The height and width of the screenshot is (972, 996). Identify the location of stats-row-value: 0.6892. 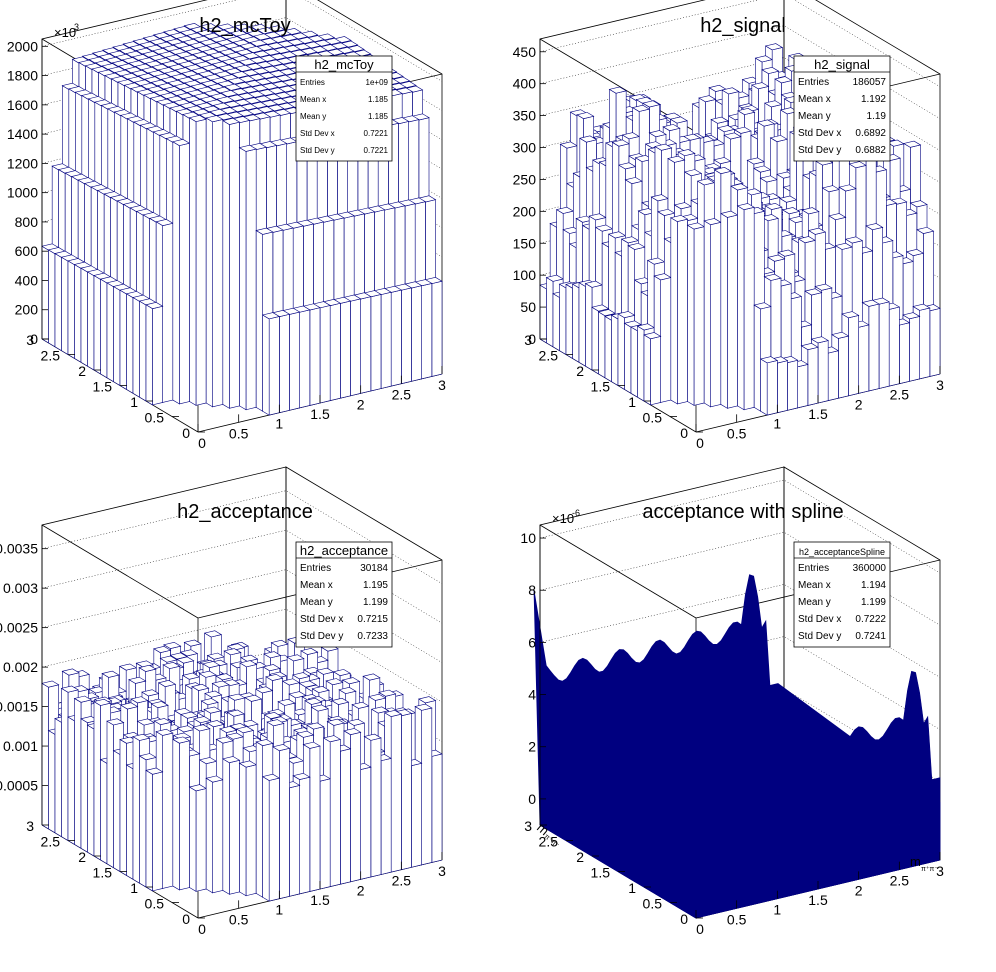
(870, 133).